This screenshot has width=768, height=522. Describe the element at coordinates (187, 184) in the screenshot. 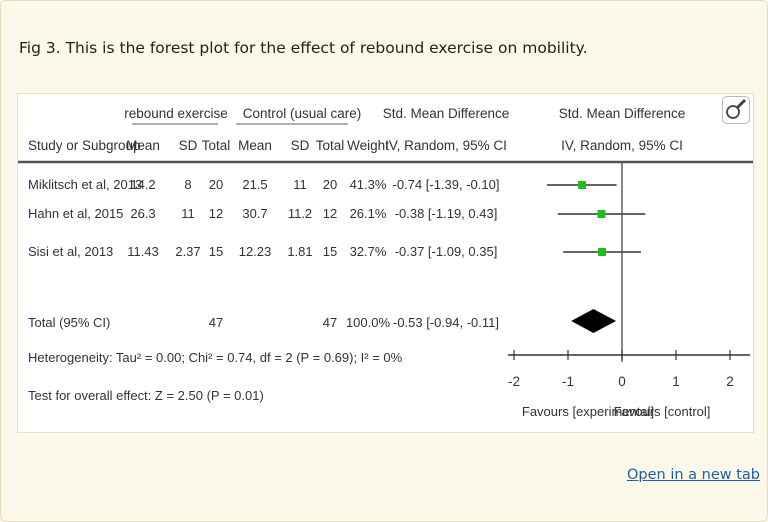

I see `study-sd-experimental: 8` at that location.